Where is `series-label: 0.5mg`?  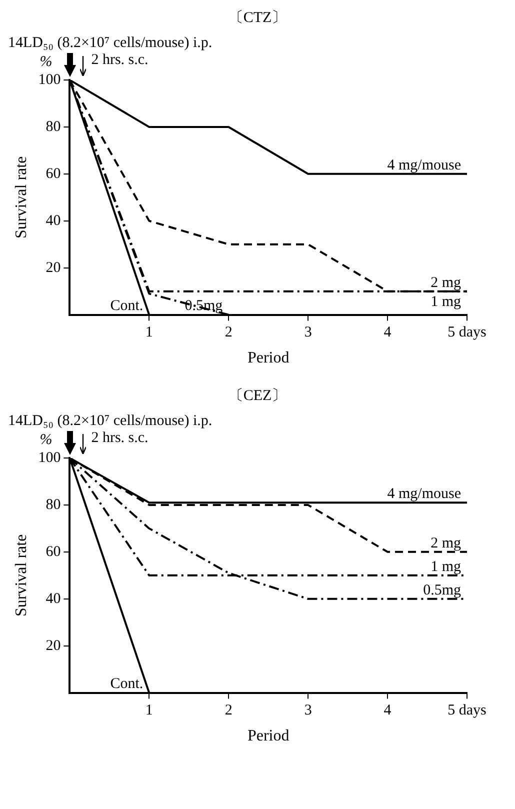 series-label: 0.5mg is located at coordinates (442, 590).